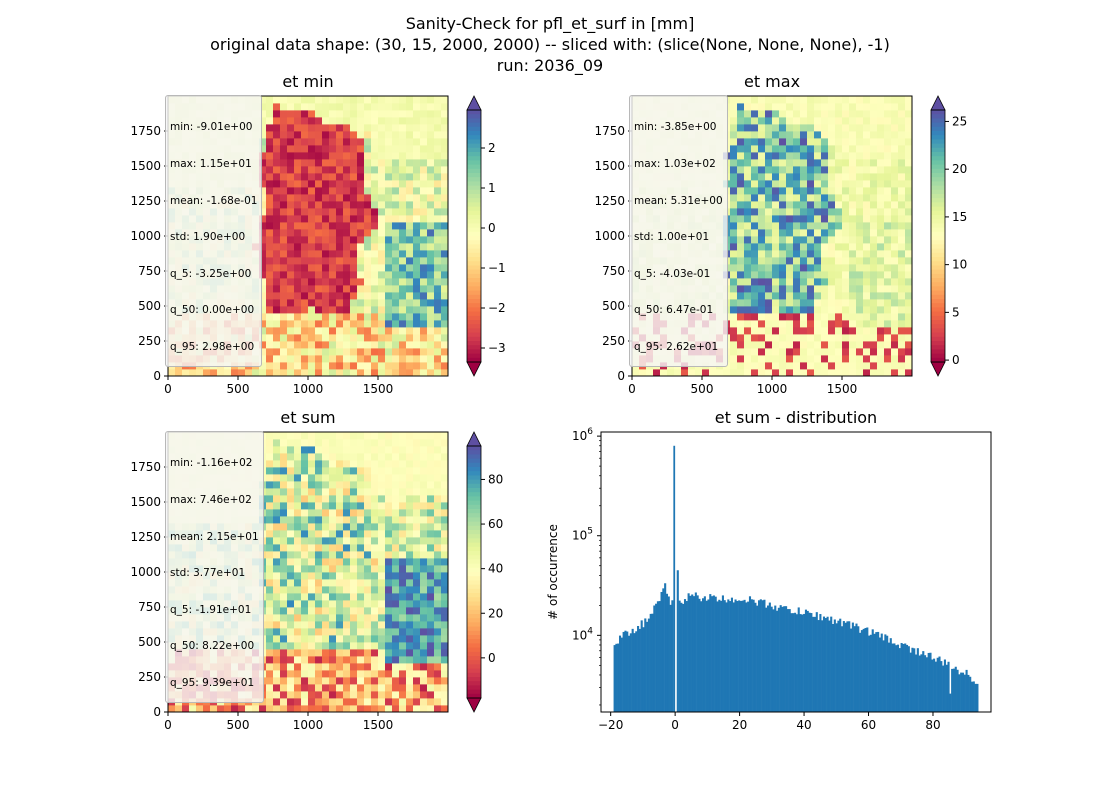 Image resolution: width=1100 pixels, height=800 pixels. What do you see at coordinates (550, 65) in the screenshot?
I see `figure-subtitle-run: run: 2036_09` at bounding box center [550, 65].